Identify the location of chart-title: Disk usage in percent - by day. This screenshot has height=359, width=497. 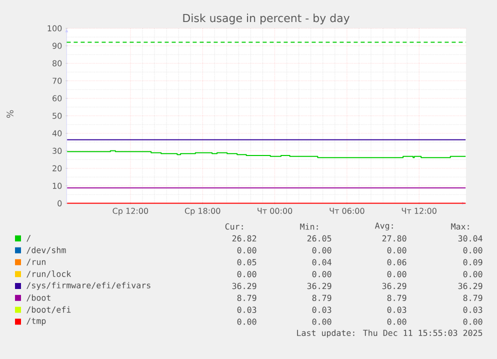
(266, 19).